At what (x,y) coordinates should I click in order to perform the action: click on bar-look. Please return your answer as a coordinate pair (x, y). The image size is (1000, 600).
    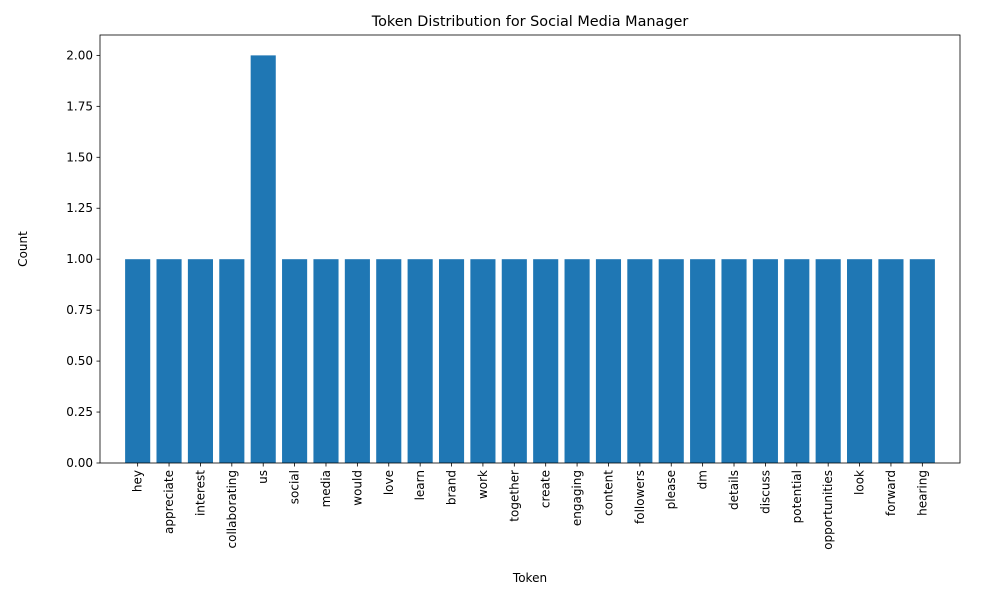
    Looking at the image, I should click on (860, 361).